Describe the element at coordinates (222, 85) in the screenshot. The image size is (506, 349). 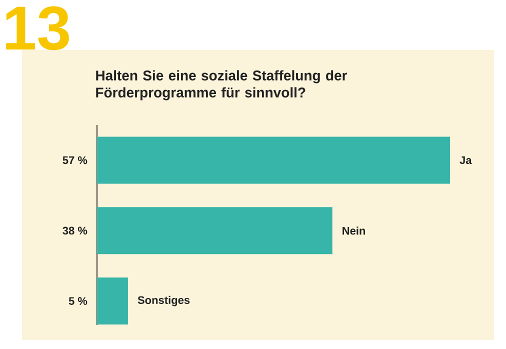
I see `chart-title: Halten Sie eine soziale Staffelung der Förderprogramme für sinnvoll?` at that location.